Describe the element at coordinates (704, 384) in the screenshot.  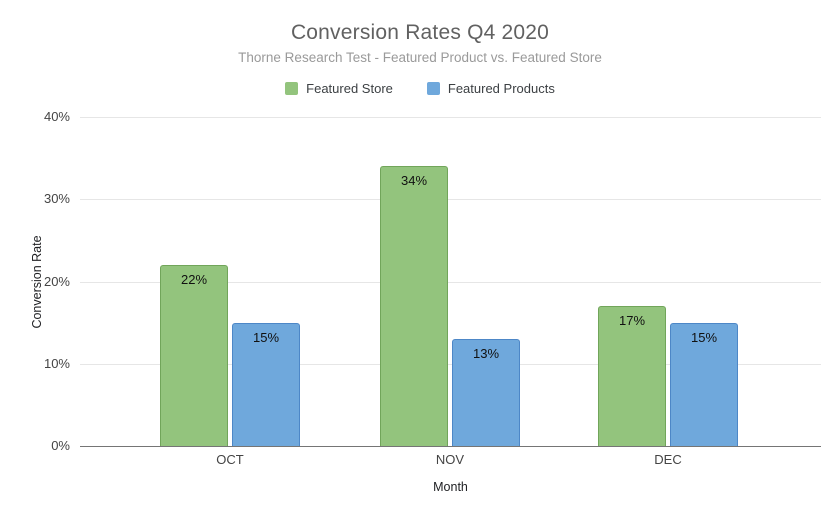
I see `bar-featured-products-dec: 15%` at that location.